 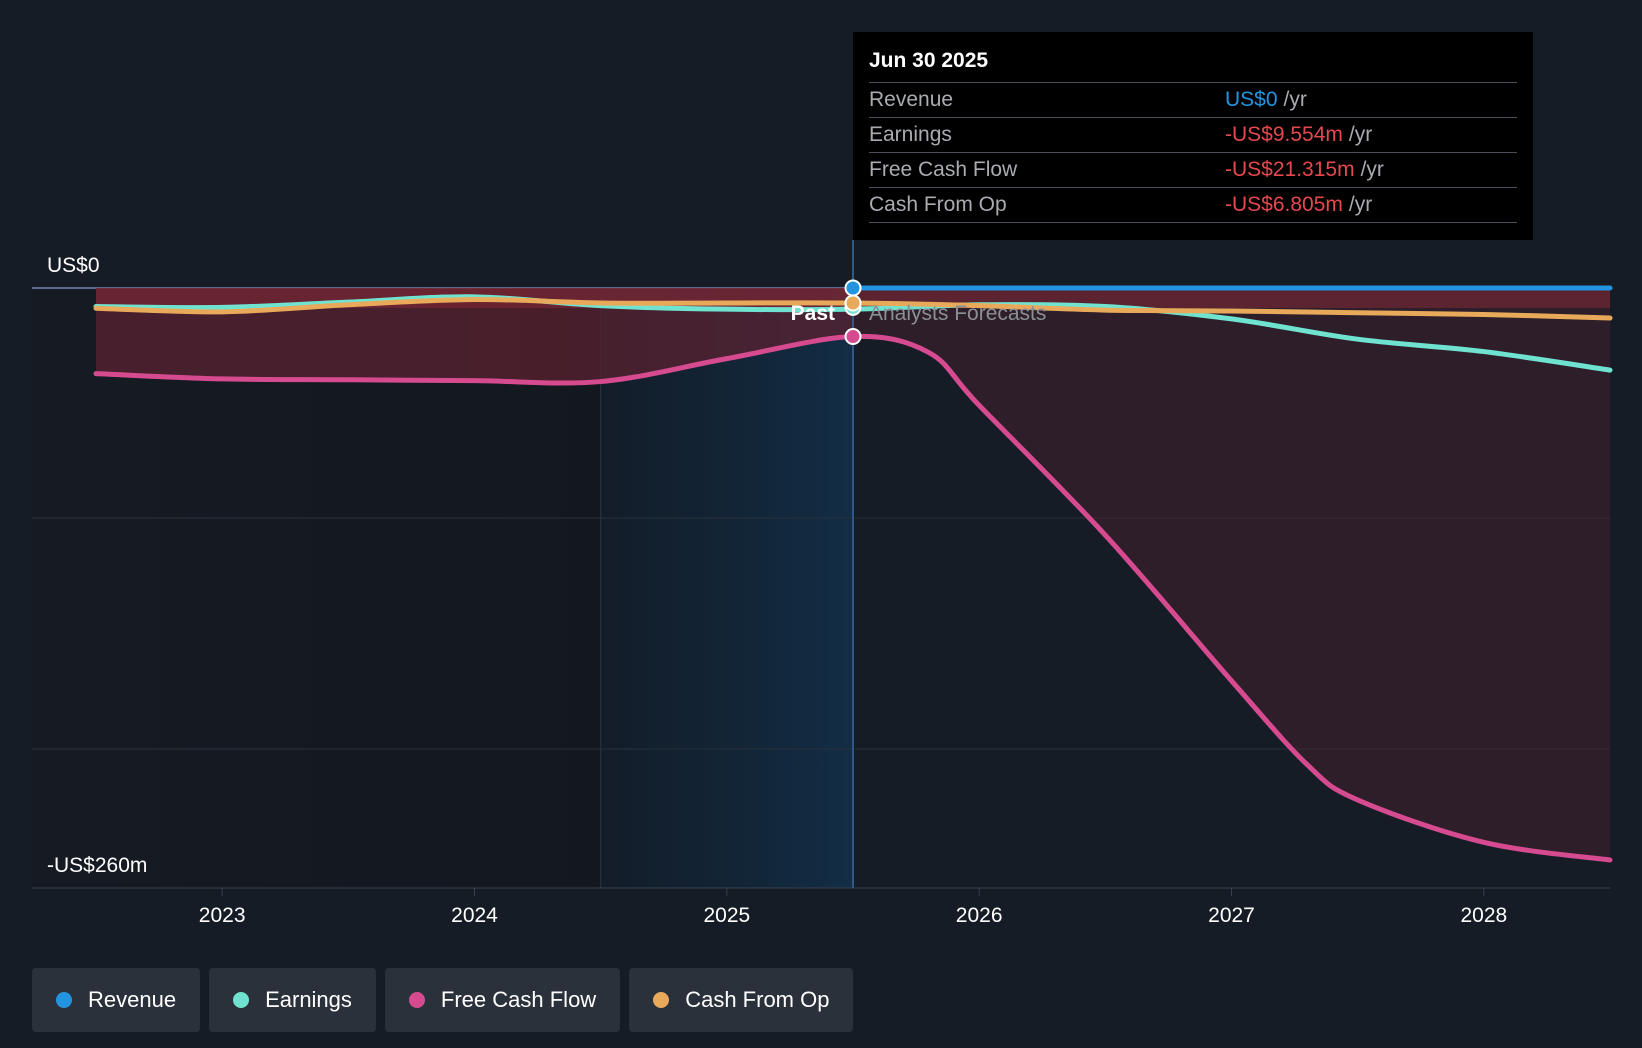 I want to click on cash-from-op-marker, so click(x=853, y=303).